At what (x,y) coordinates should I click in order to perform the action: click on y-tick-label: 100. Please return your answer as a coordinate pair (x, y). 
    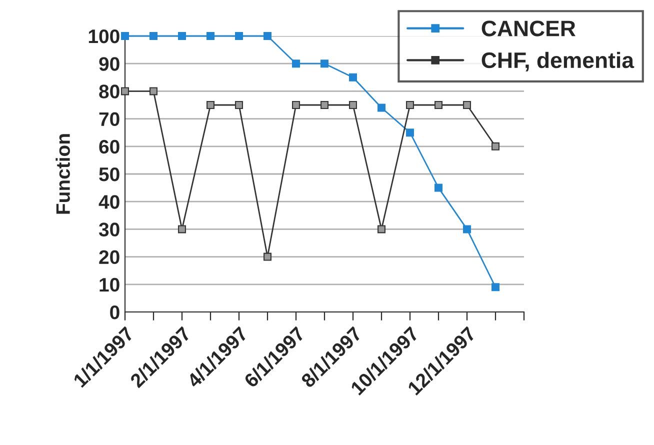
    Looking at the image, I should click on (104, 36).